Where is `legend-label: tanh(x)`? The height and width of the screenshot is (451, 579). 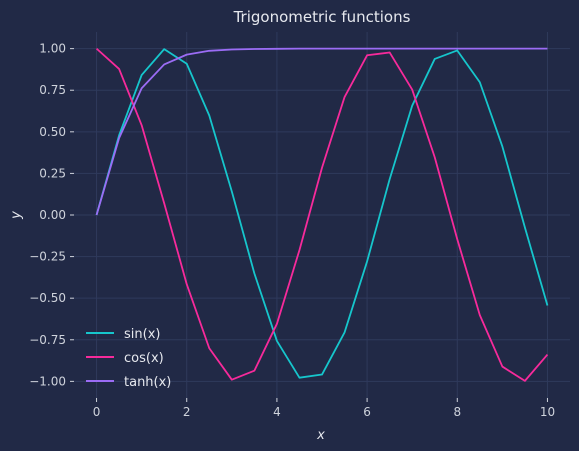
legend-label: tanh(x) is located at coordinates (147, 382).